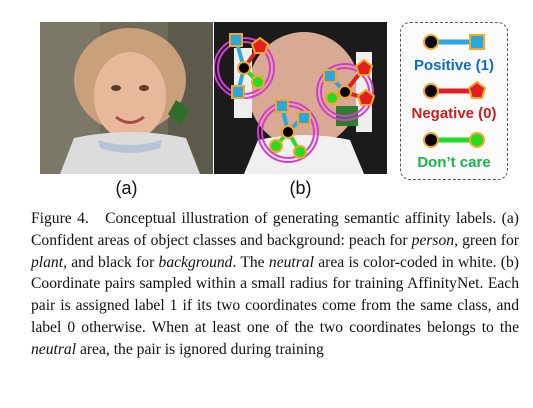 The height and width of the screenshot is (408, 533). What do you see at coordinates (60, 218) in the screenshot?
I see `caption-label: Figure 4.` at bounding box center [60, 218].